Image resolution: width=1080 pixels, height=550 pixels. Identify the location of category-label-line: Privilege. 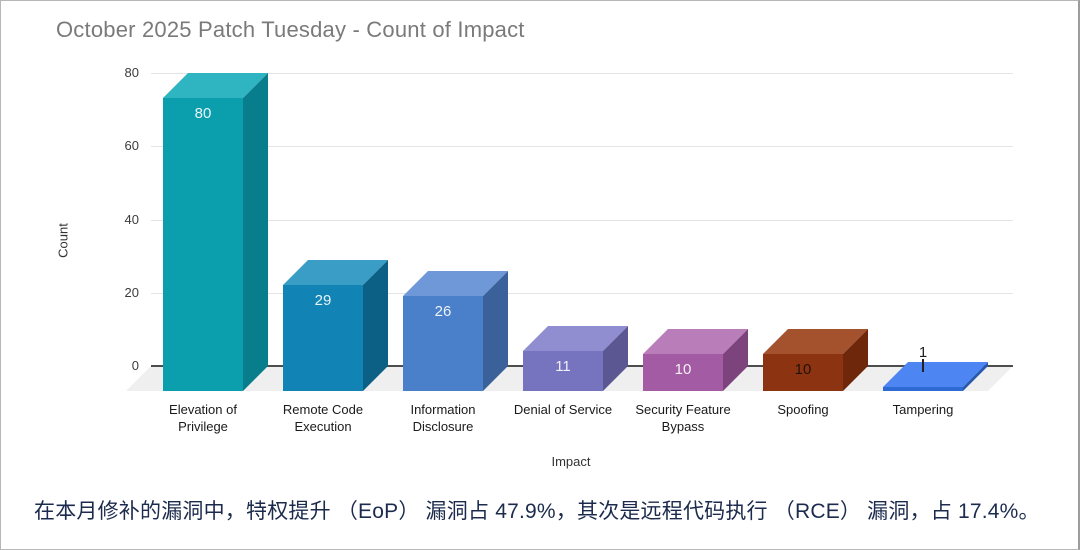
(203, 426).